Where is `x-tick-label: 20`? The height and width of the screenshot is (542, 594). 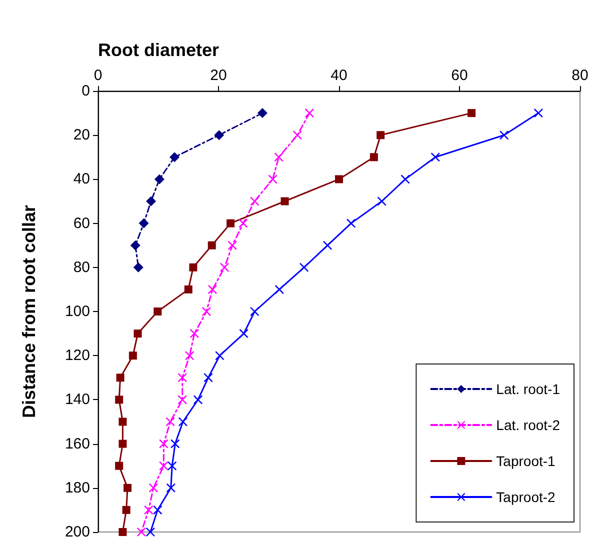
x-tick-label: 20 is located at coordinates (218, 75).